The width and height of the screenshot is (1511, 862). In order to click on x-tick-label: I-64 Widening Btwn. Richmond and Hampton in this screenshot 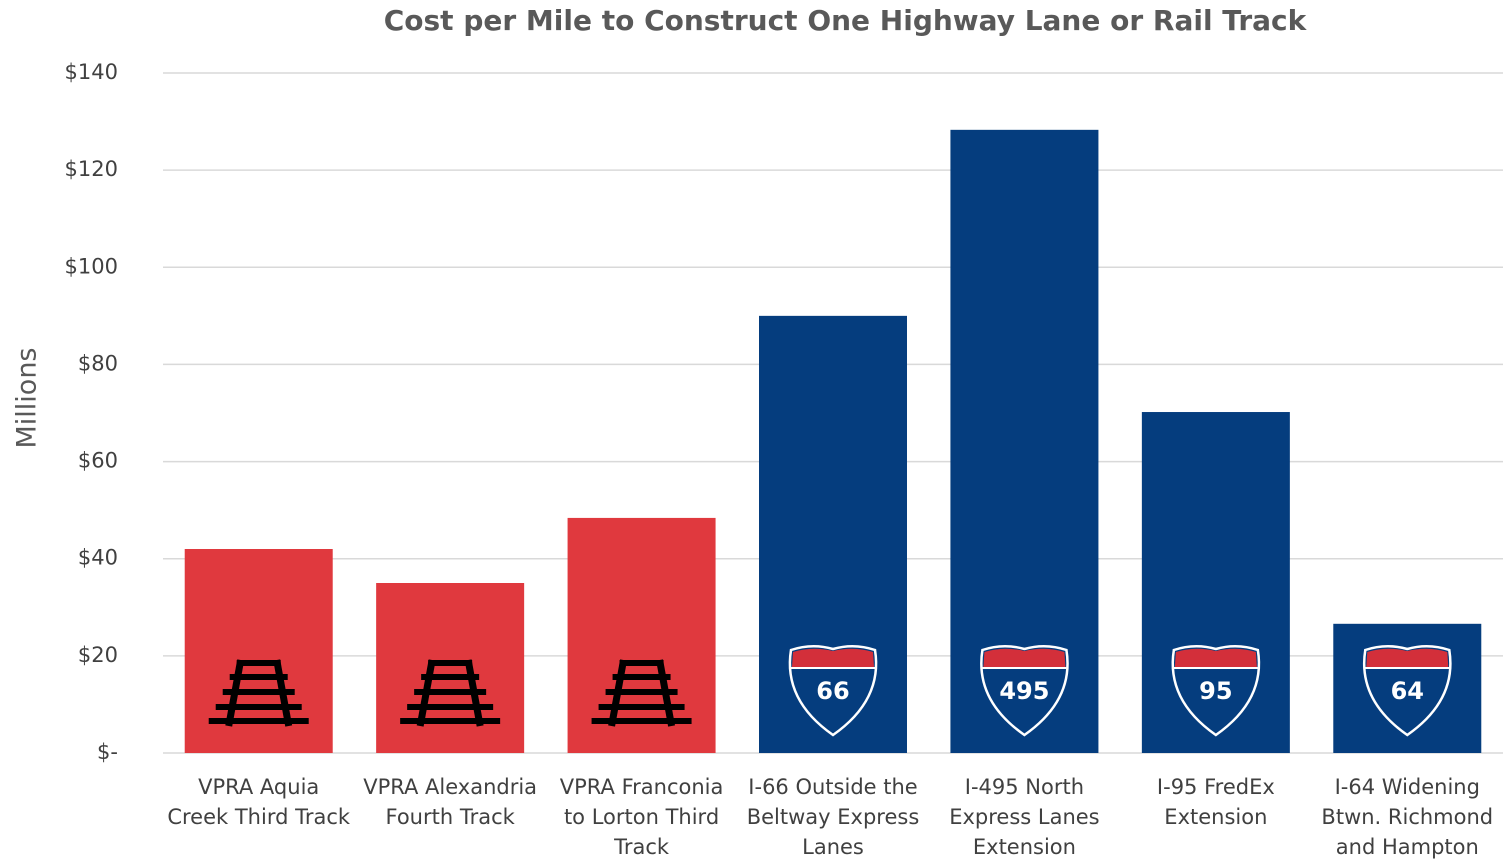, I will do `click(1407, 817)`.